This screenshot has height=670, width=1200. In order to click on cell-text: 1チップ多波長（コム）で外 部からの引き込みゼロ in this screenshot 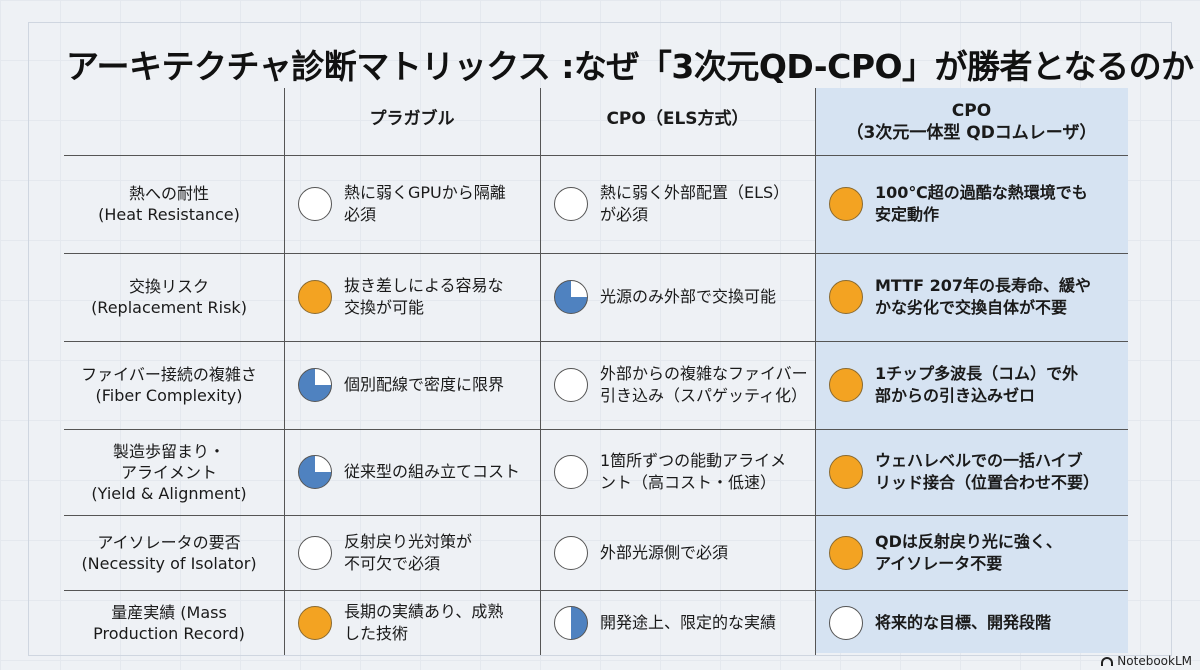, I will do `click(976, 385)`.